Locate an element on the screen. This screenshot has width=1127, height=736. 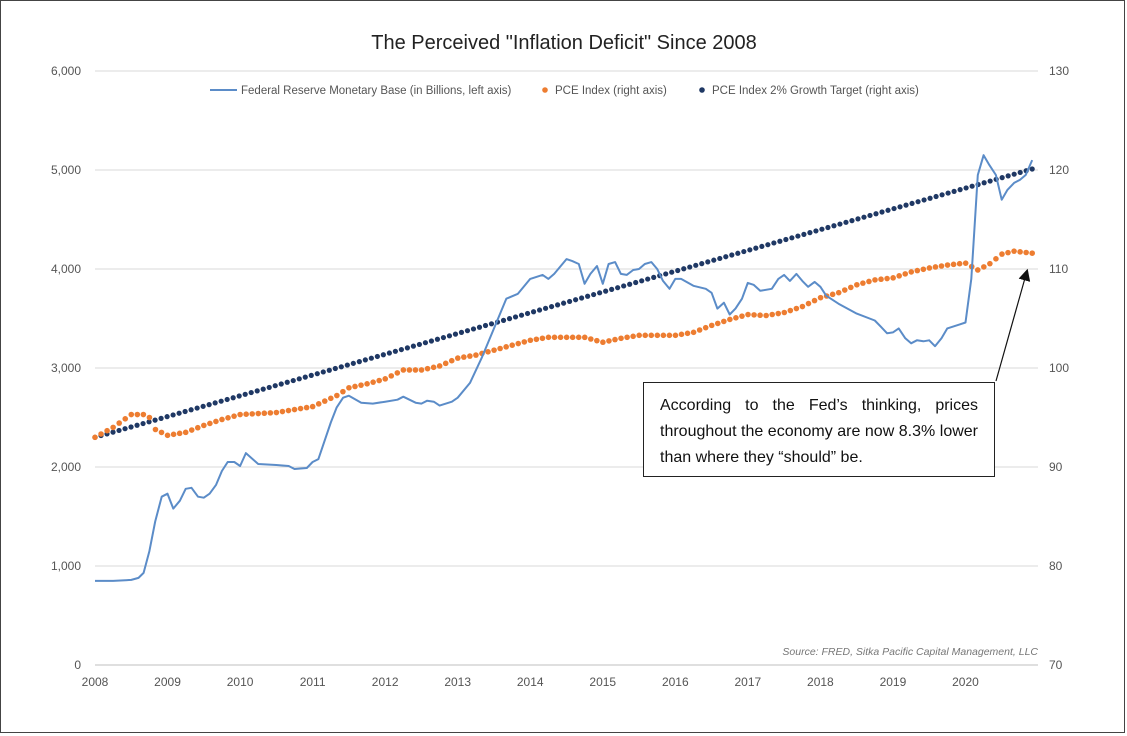
x-tick-label: 2012 is located at coordinates (385, 682).